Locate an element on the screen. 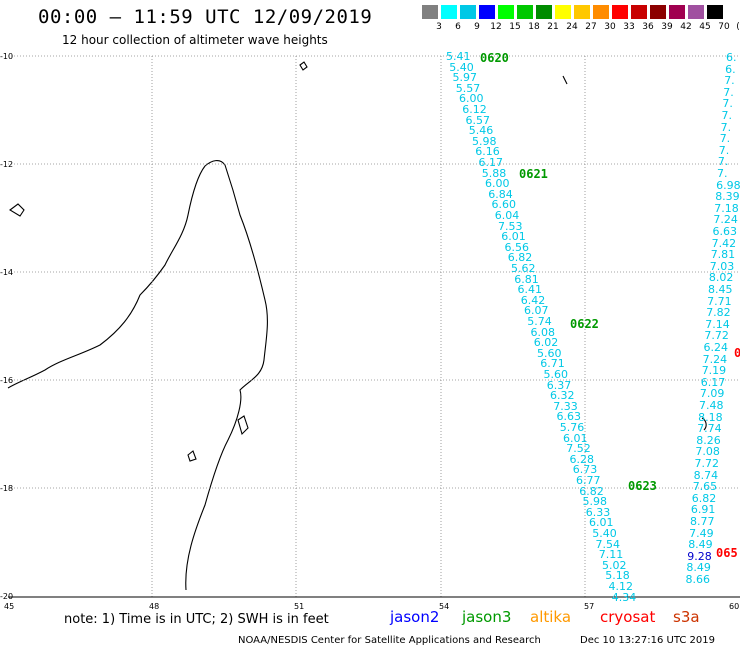 The image size is (740, 650). wave-height-value: 5.40 is located at coordinates (461, 67).